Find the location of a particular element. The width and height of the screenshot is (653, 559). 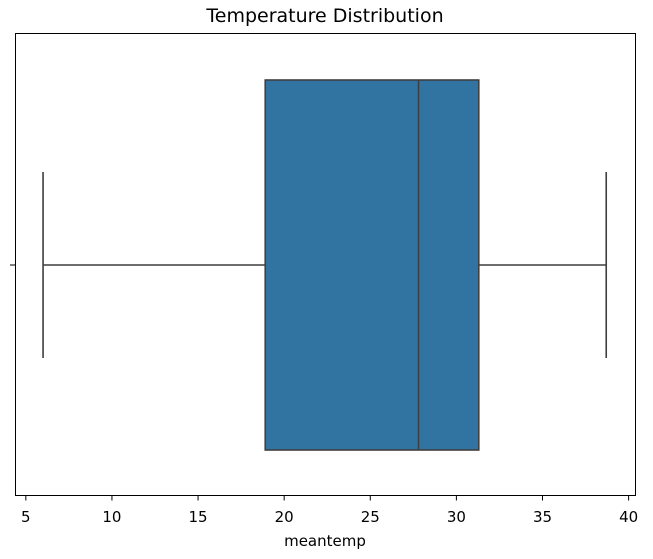

x-tick-label: 20 is located at coordinates (284, 517).